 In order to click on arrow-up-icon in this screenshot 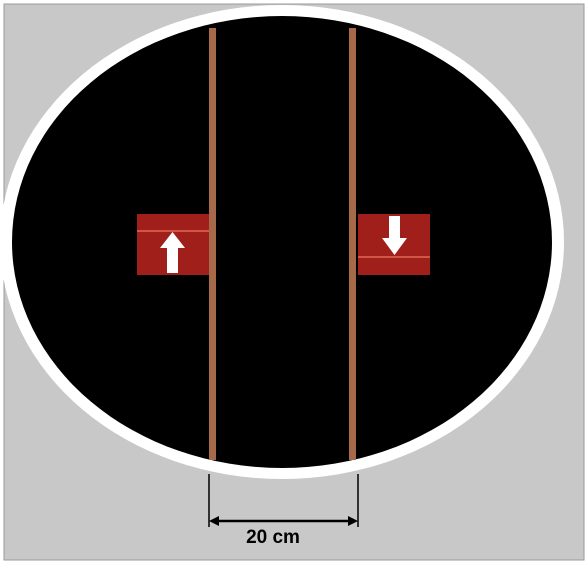, I will do `click(172, 252)`.